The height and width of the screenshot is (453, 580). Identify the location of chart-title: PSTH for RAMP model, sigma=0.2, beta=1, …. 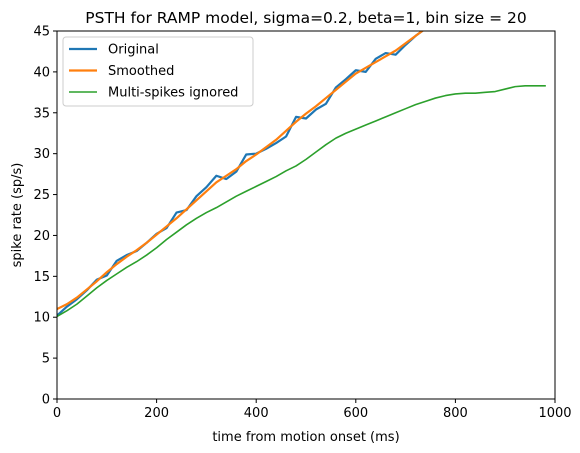
(305, 18).